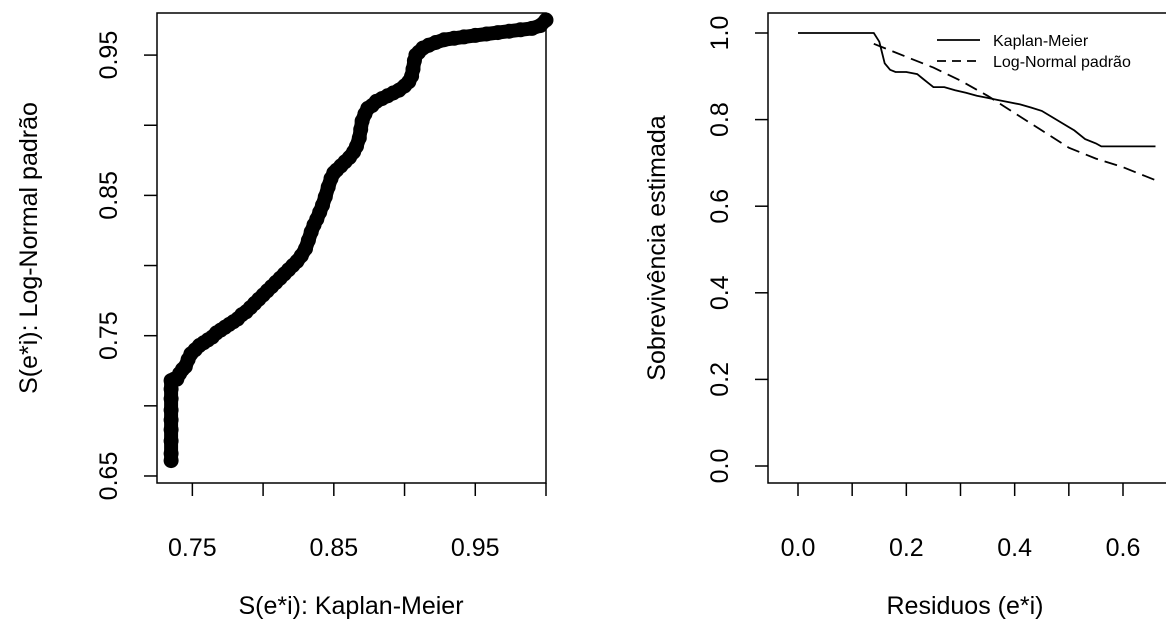  What do you see at coordinates (657, 248) in the screenshot?
I see `survival-y-axis-title: Sobrevivência estimada` at bounding box center [657, 248].